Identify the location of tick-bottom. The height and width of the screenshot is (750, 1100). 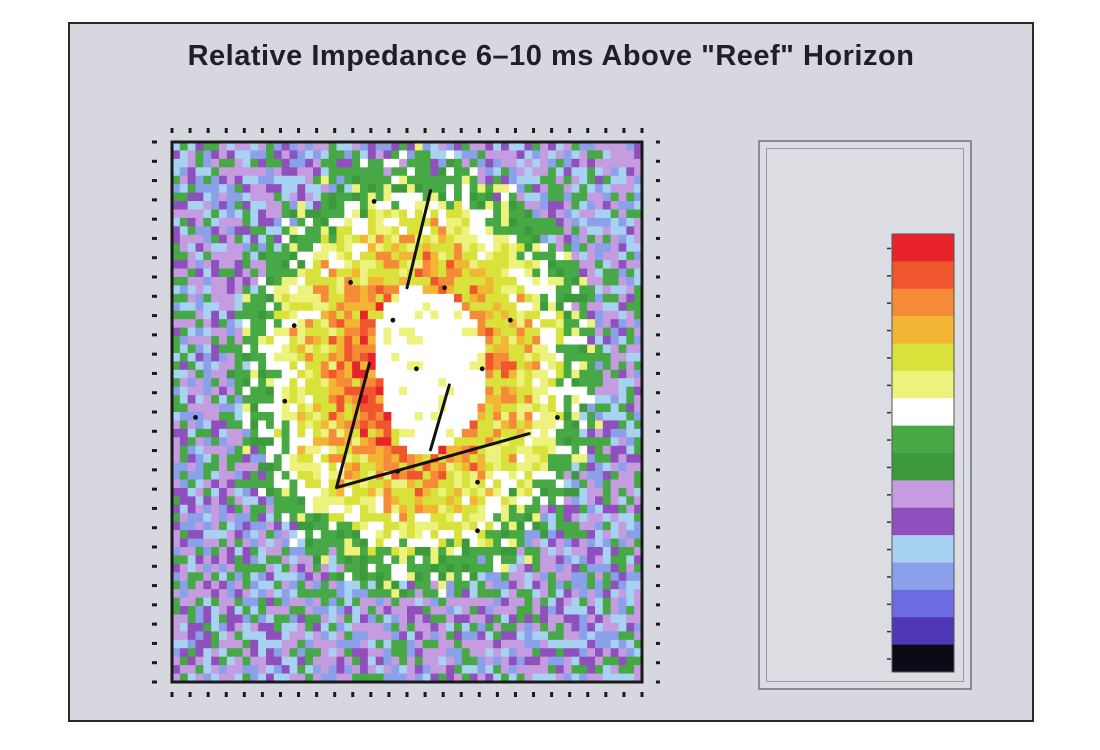
(190, 694).